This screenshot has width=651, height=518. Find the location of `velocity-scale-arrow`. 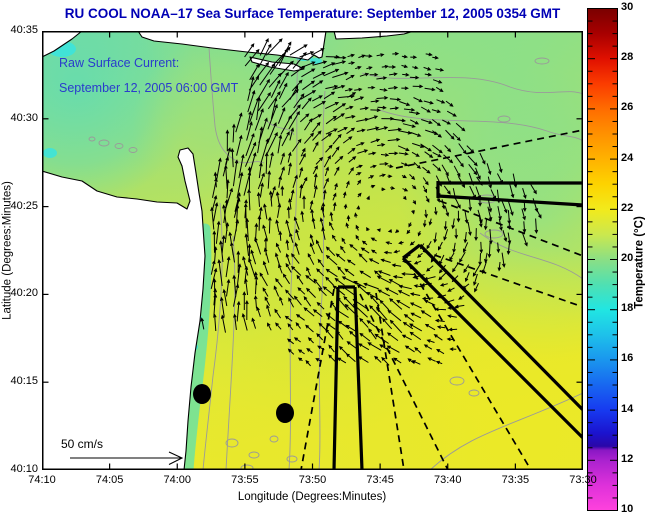

velocity-scale-arrow is located at coordinates (127, 458).